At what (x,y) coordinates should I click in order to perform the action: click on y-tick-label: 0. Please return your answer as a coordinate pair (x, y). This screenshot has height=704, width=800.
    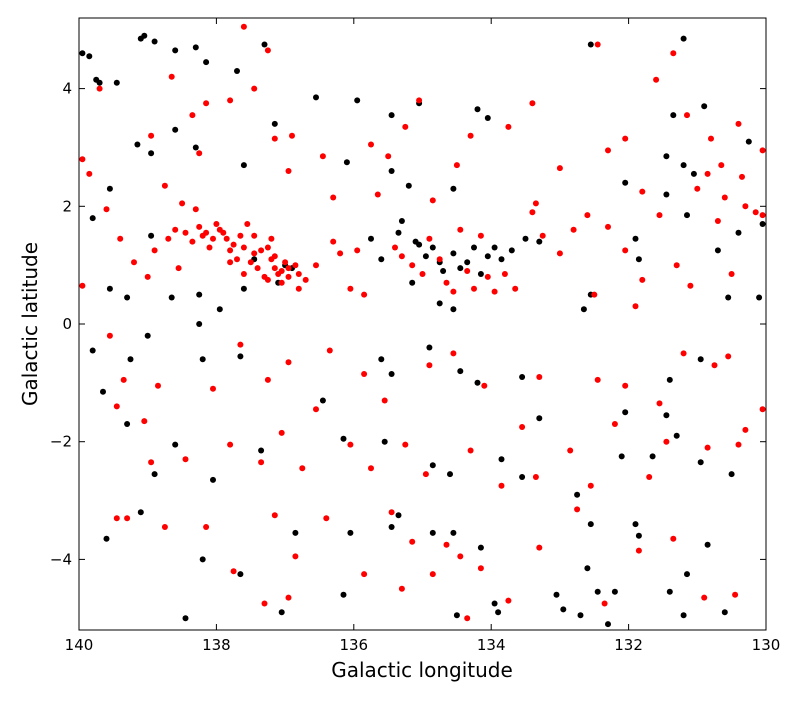
    Looking at the image, I should click on (67, 324).